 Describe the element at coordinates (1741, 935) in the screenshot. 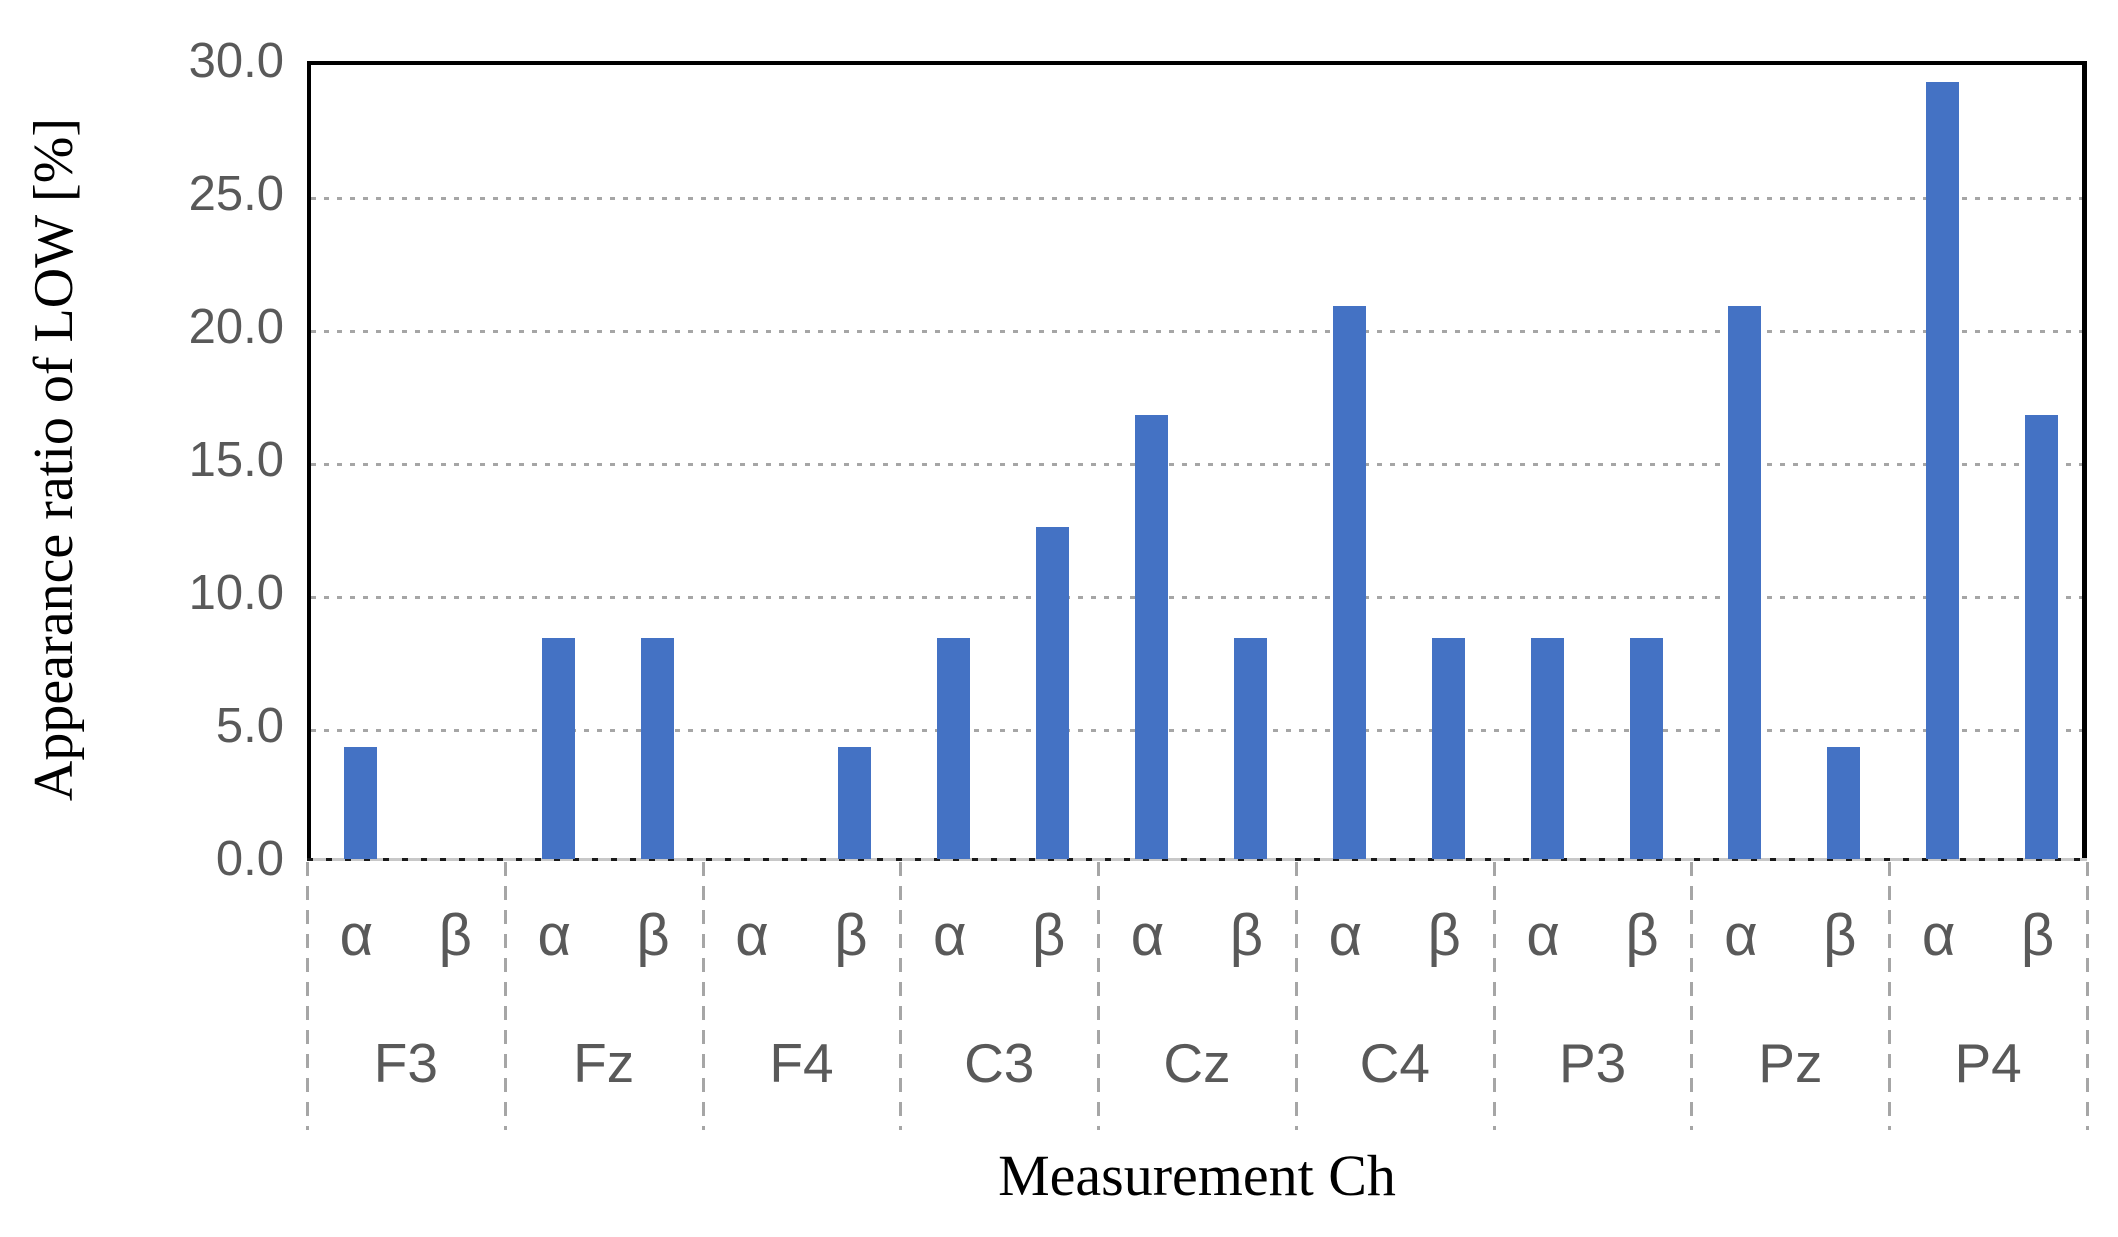

I see `band-label-Pz-alpha: α` at that location.